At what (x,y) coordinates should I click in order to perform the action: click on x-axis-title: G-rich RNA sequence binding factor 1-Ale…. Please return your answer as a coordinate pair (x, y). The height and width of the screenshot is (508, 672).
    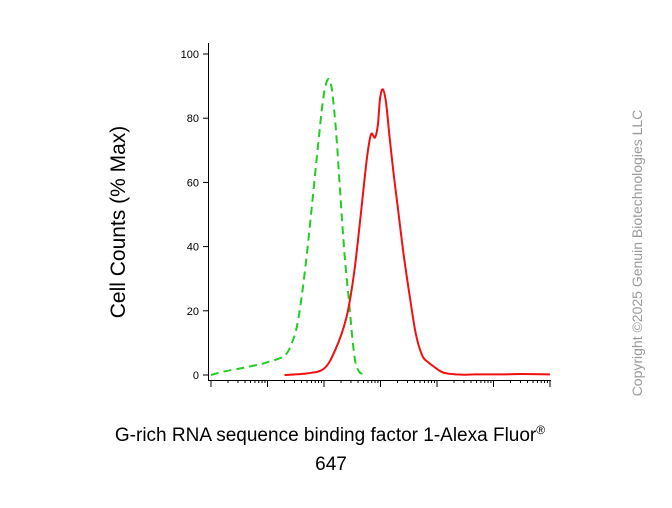
    Looking at the image, I should click on (330, 434).